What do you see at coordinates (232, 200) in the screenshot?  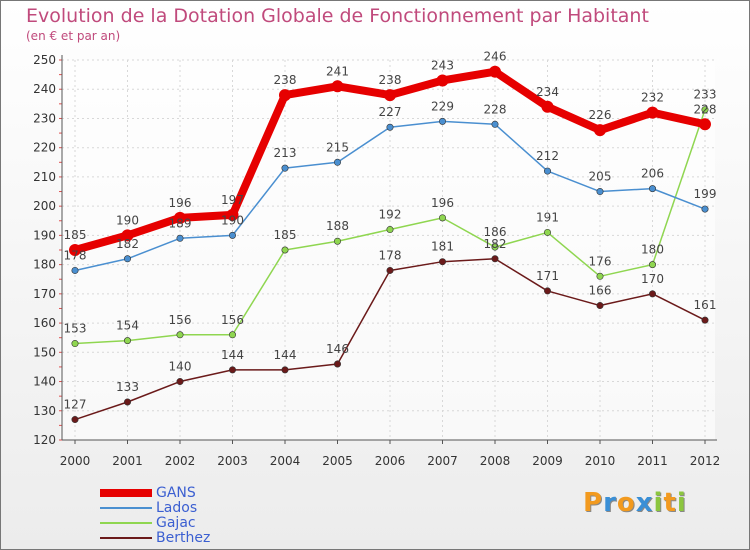 I see `data-label-gans: 197` at bounding box center [232, 200].